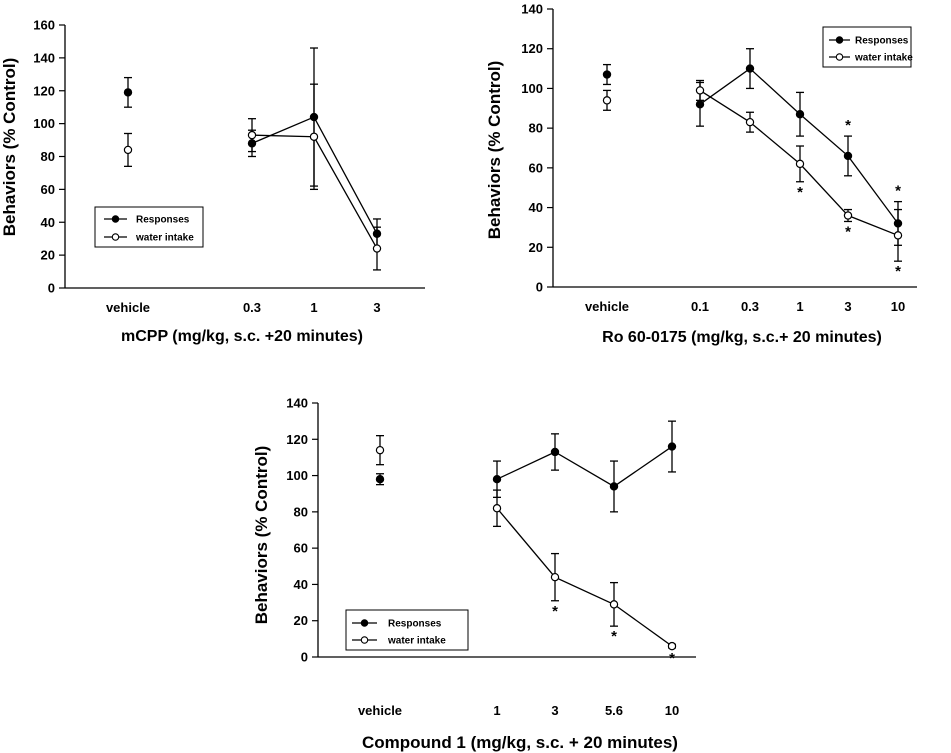  I want to click on series-water-intake, so click(252, 177).